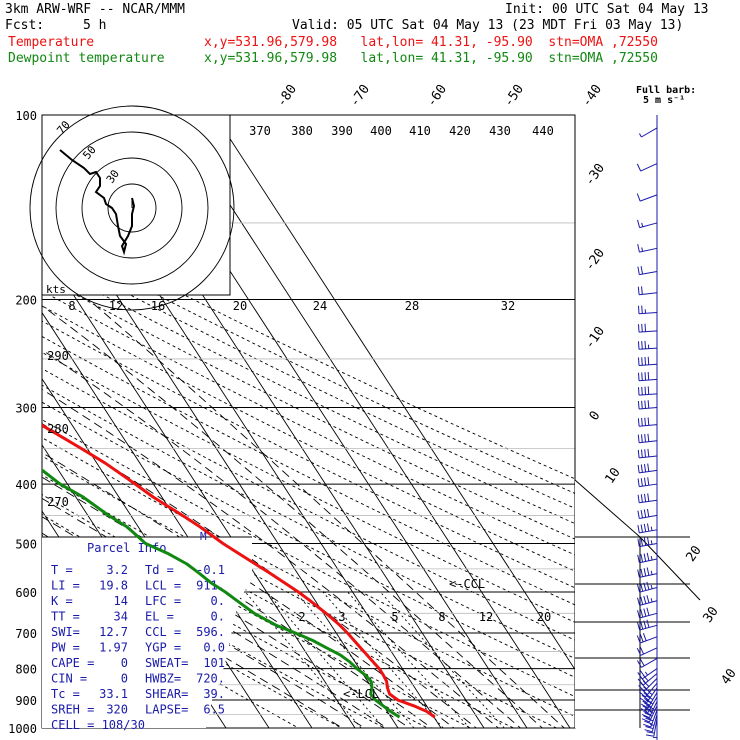  Describe the element at coordinates (113, 586) in the screenshot. I see `parcel-info-value: 19.8` at that location.